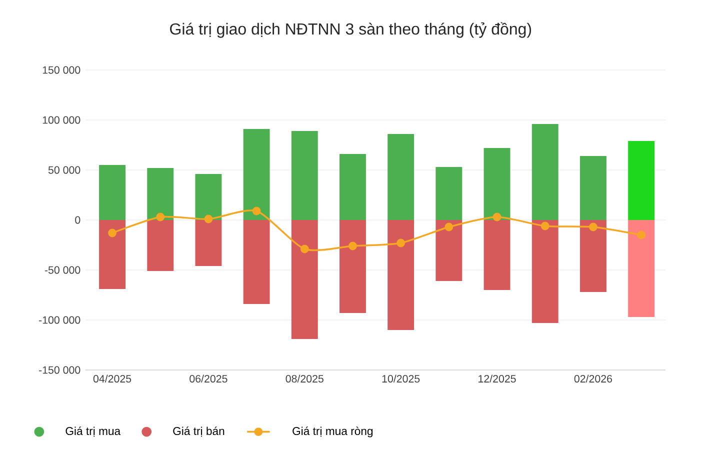 This screenshot has width=702, height=462. I want to click on x-tick-label: 10/2025, so click(401, 378).